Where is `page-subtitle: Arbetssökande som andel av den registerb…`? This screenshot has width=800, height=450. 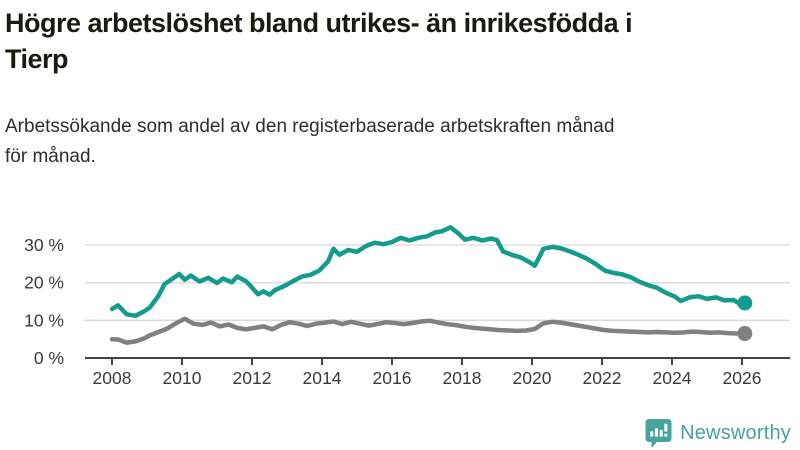 page-subtitle: Arbetssökande som andel av den registerb… is located at coordinates (310, 141).